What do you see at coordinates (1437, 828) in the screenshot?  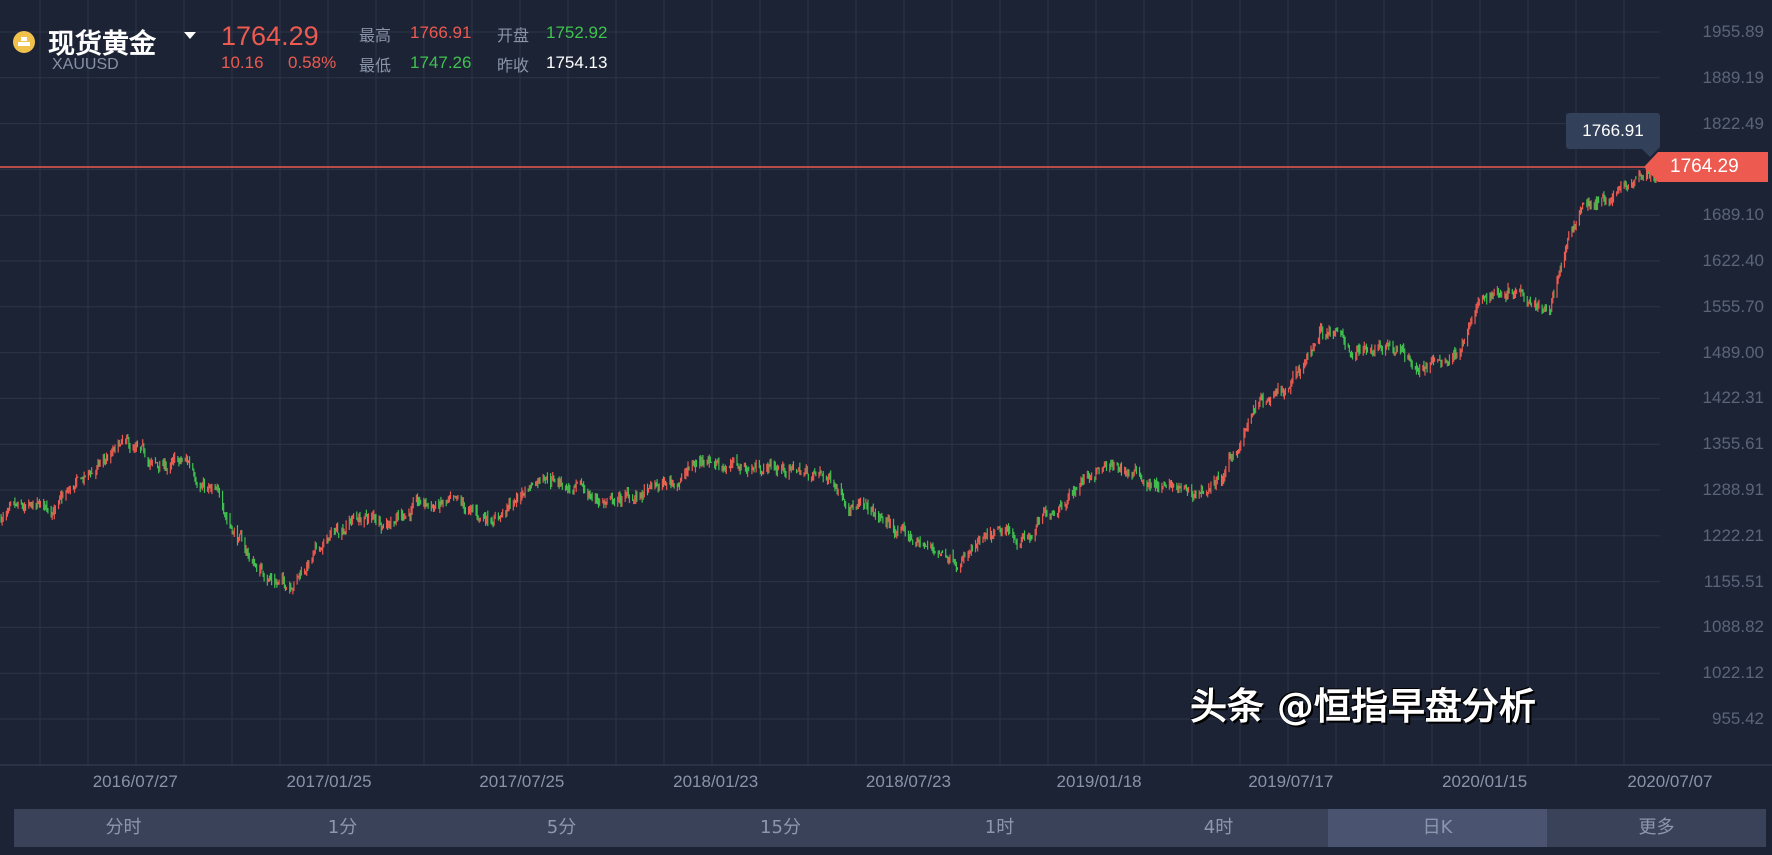 I see `tab-daily: 日K` at bounding box center [1437, 828].